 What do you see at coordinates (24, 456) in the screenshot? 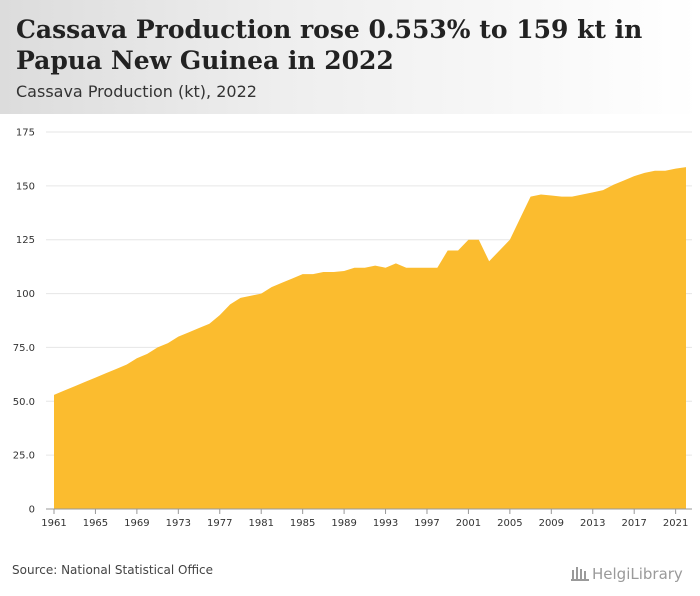
I see `y-tick-label: 25.0` at bounding box center [24, 456].